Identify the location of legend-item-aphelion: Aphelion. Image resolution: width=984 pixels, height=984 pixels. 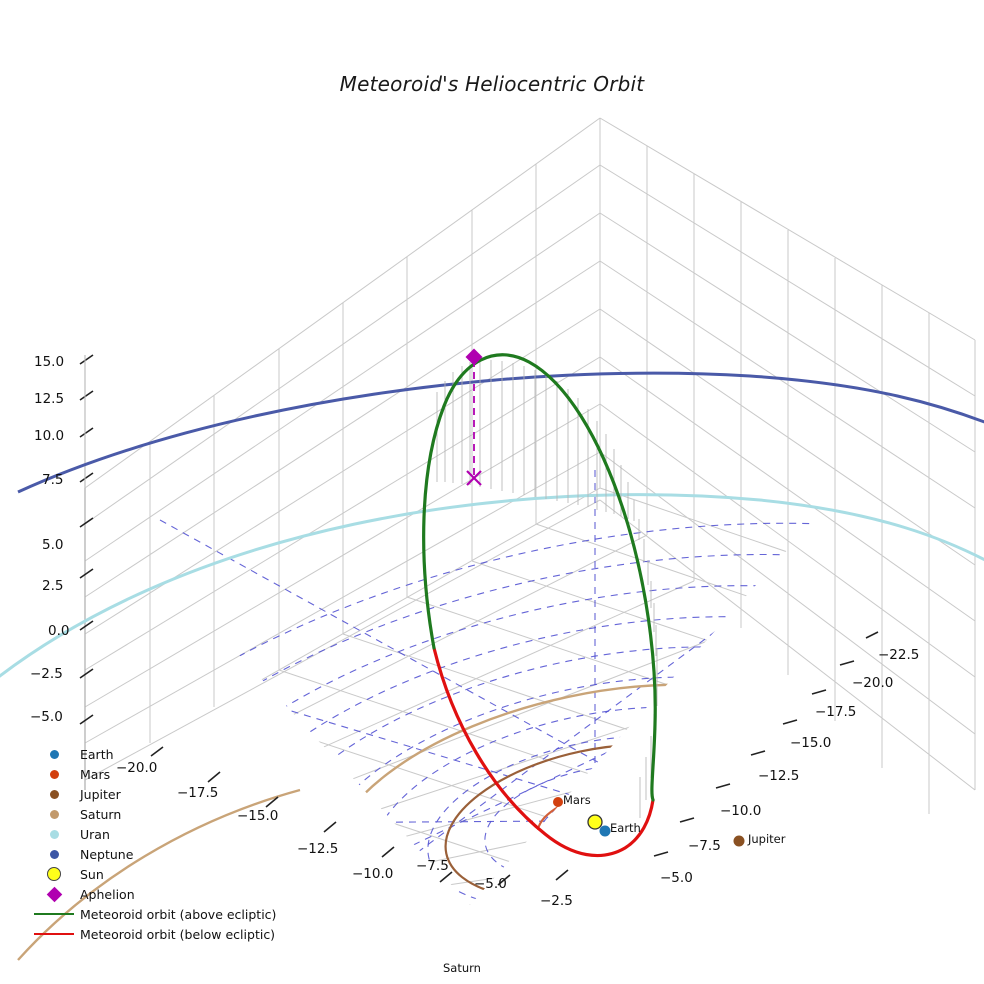
(152, 894).